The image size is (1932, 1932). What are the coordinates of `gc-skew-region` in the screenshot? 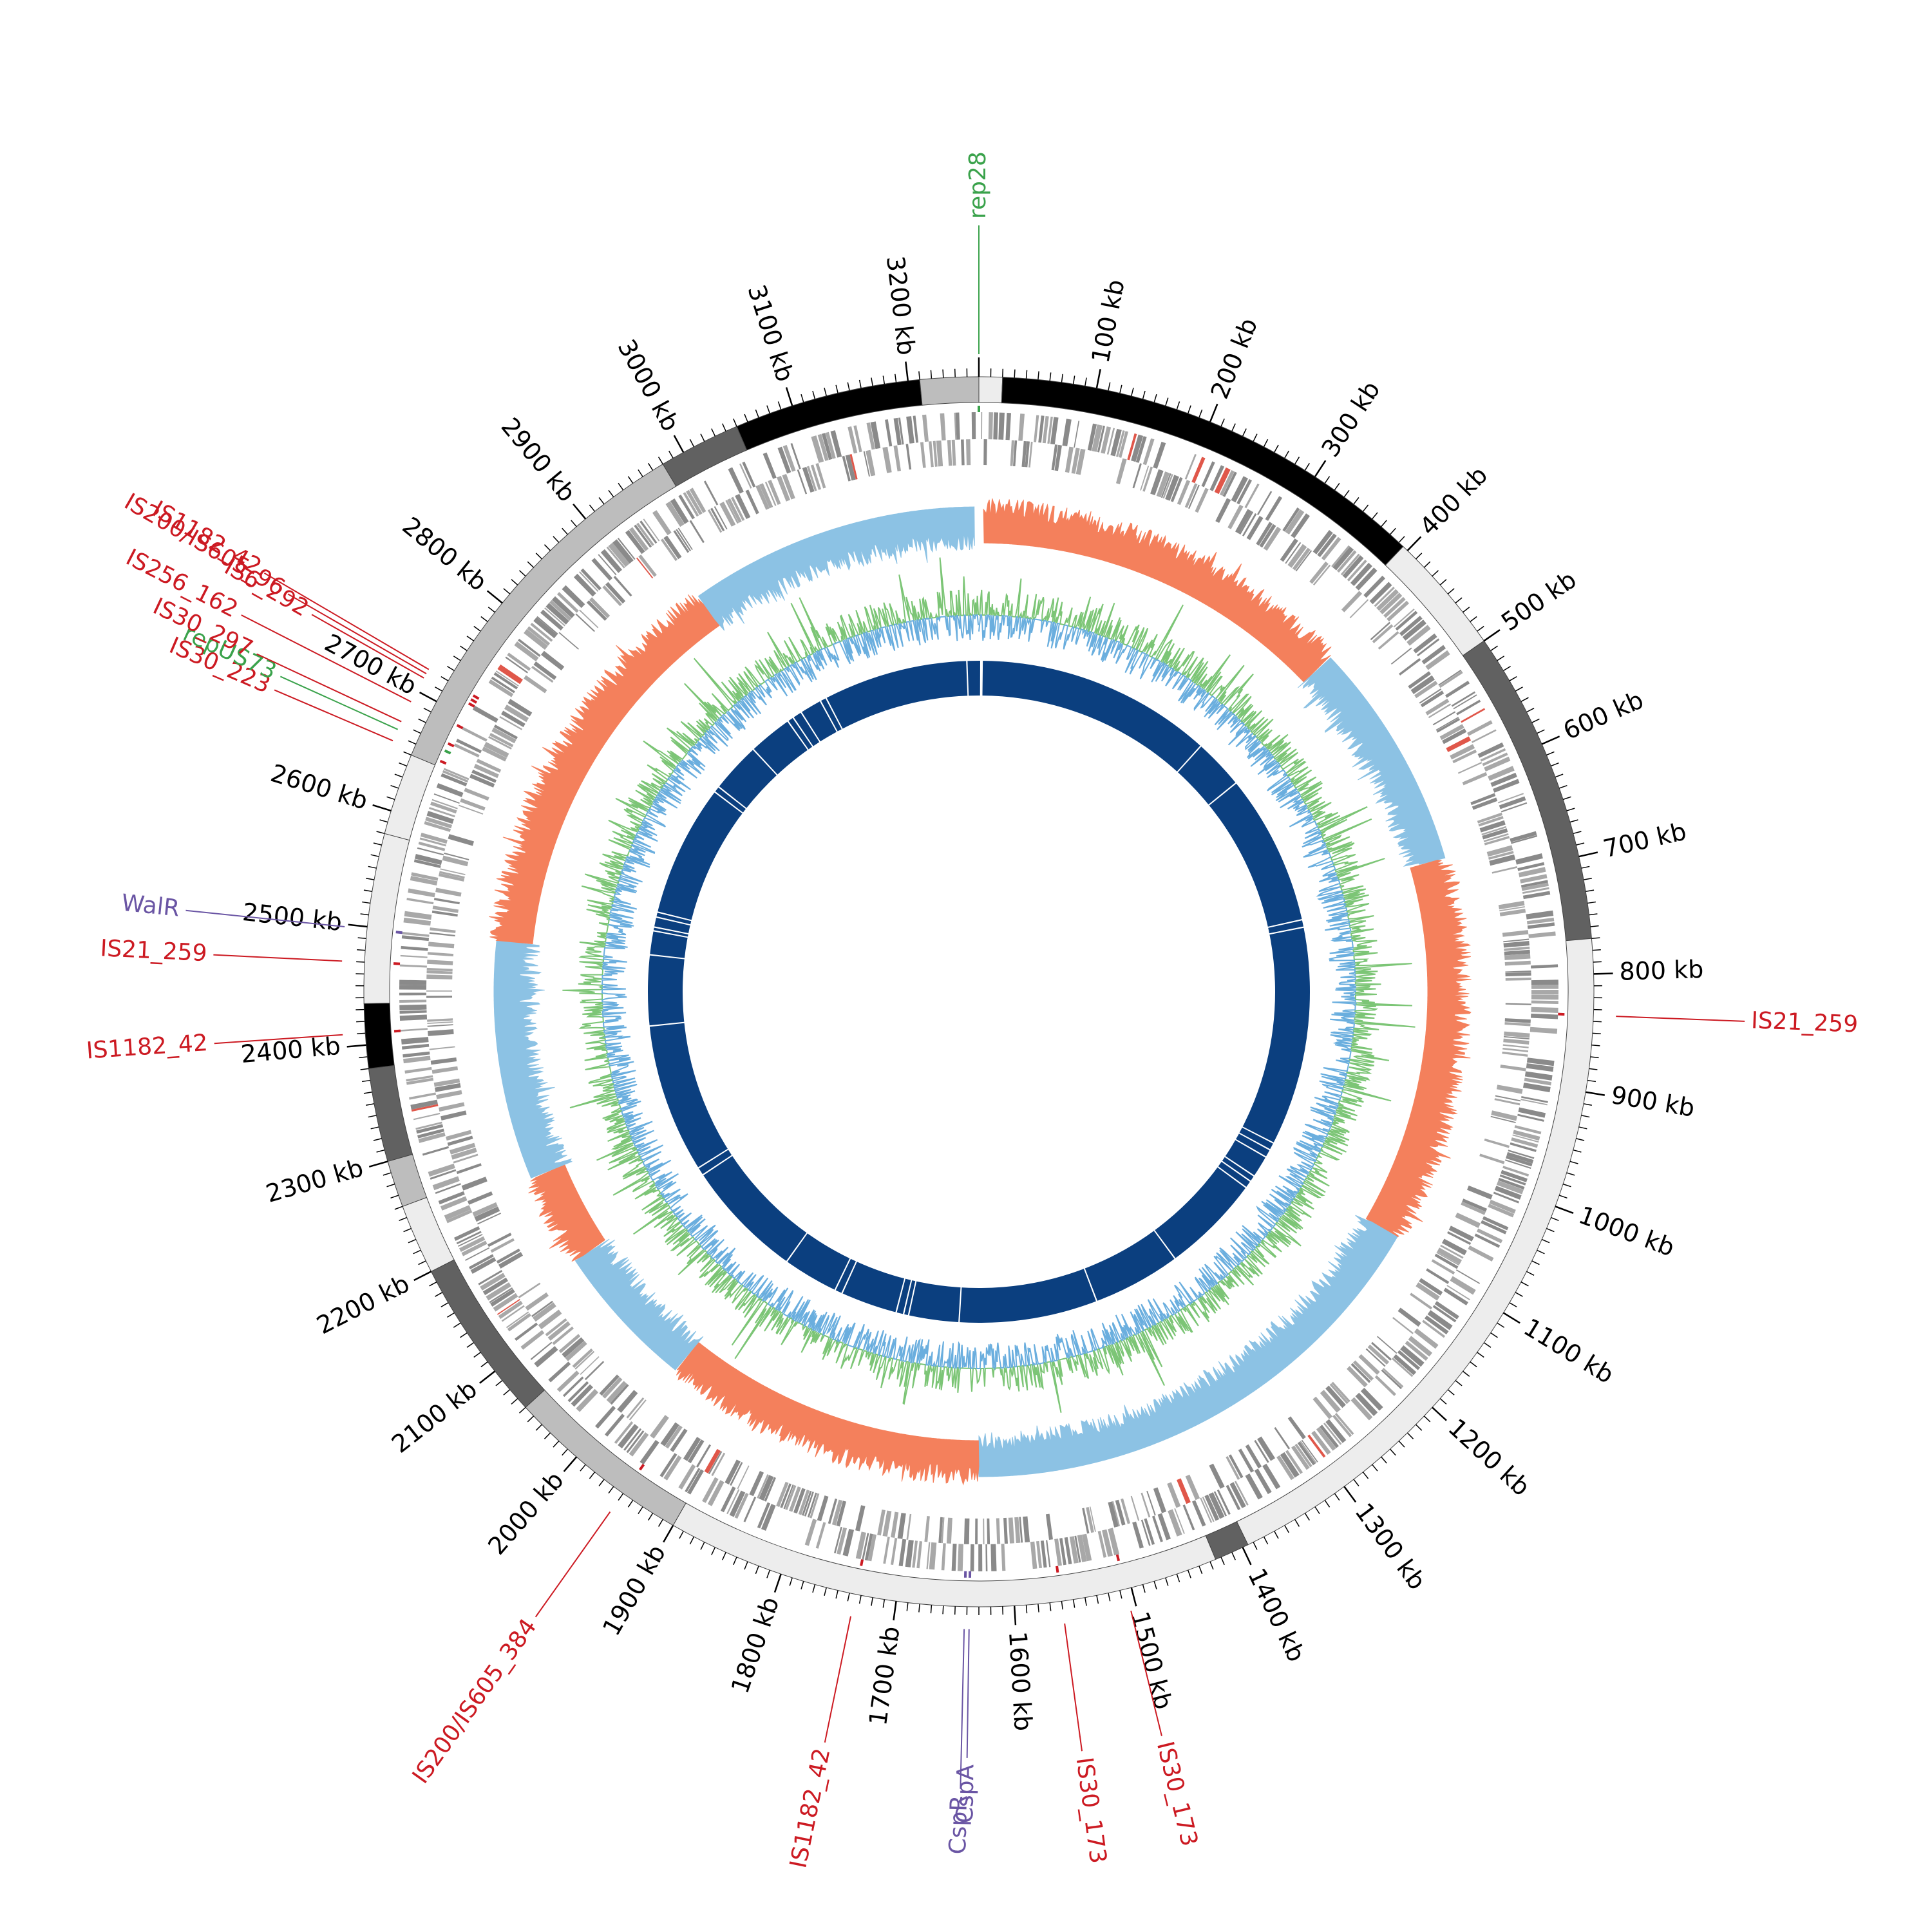 It's located at (639, 1304).